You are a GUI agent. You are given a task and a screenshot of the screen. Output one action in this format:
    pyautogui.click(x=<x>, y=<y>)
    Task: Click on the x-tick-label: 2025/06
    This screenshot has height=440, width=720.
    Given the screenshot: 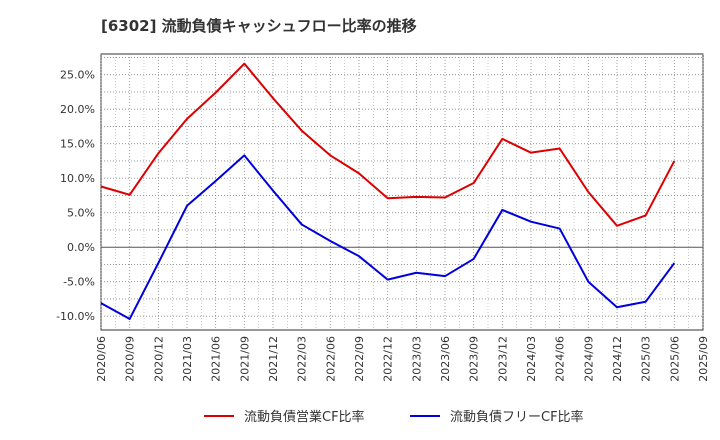 What is the action you would take?
    pyautogui.click(x=674, y=359)
    